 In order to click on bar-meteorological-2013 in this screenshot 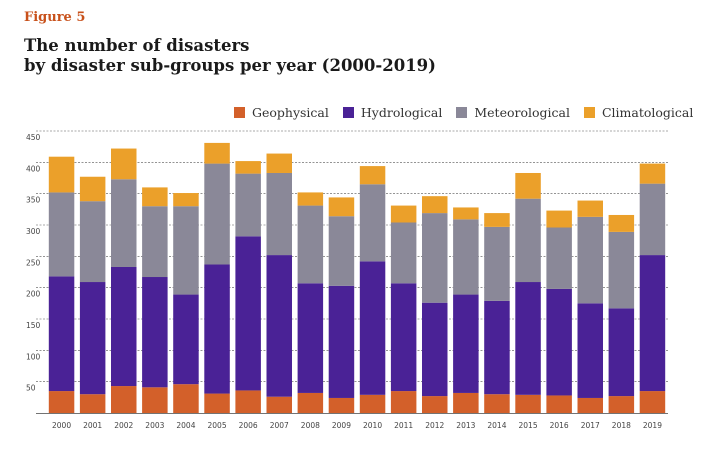, I will do `click(466, 257)`.